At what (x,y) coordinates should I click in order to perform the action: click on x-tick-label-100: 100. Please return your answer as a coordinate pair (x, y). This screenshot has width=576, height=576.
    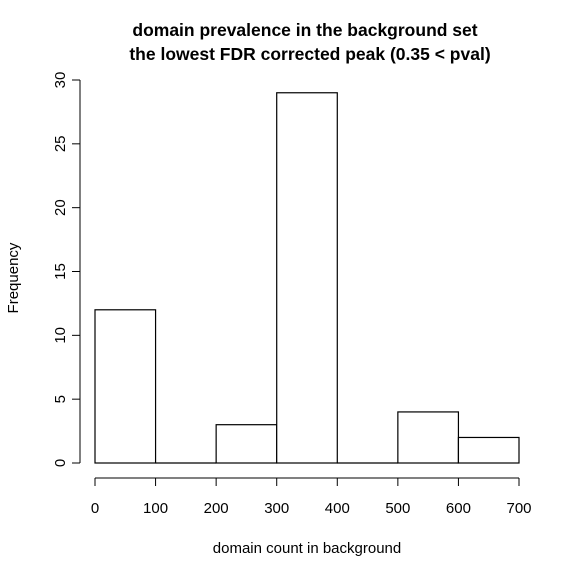
    Looking at the image, I should click on (155, 508).